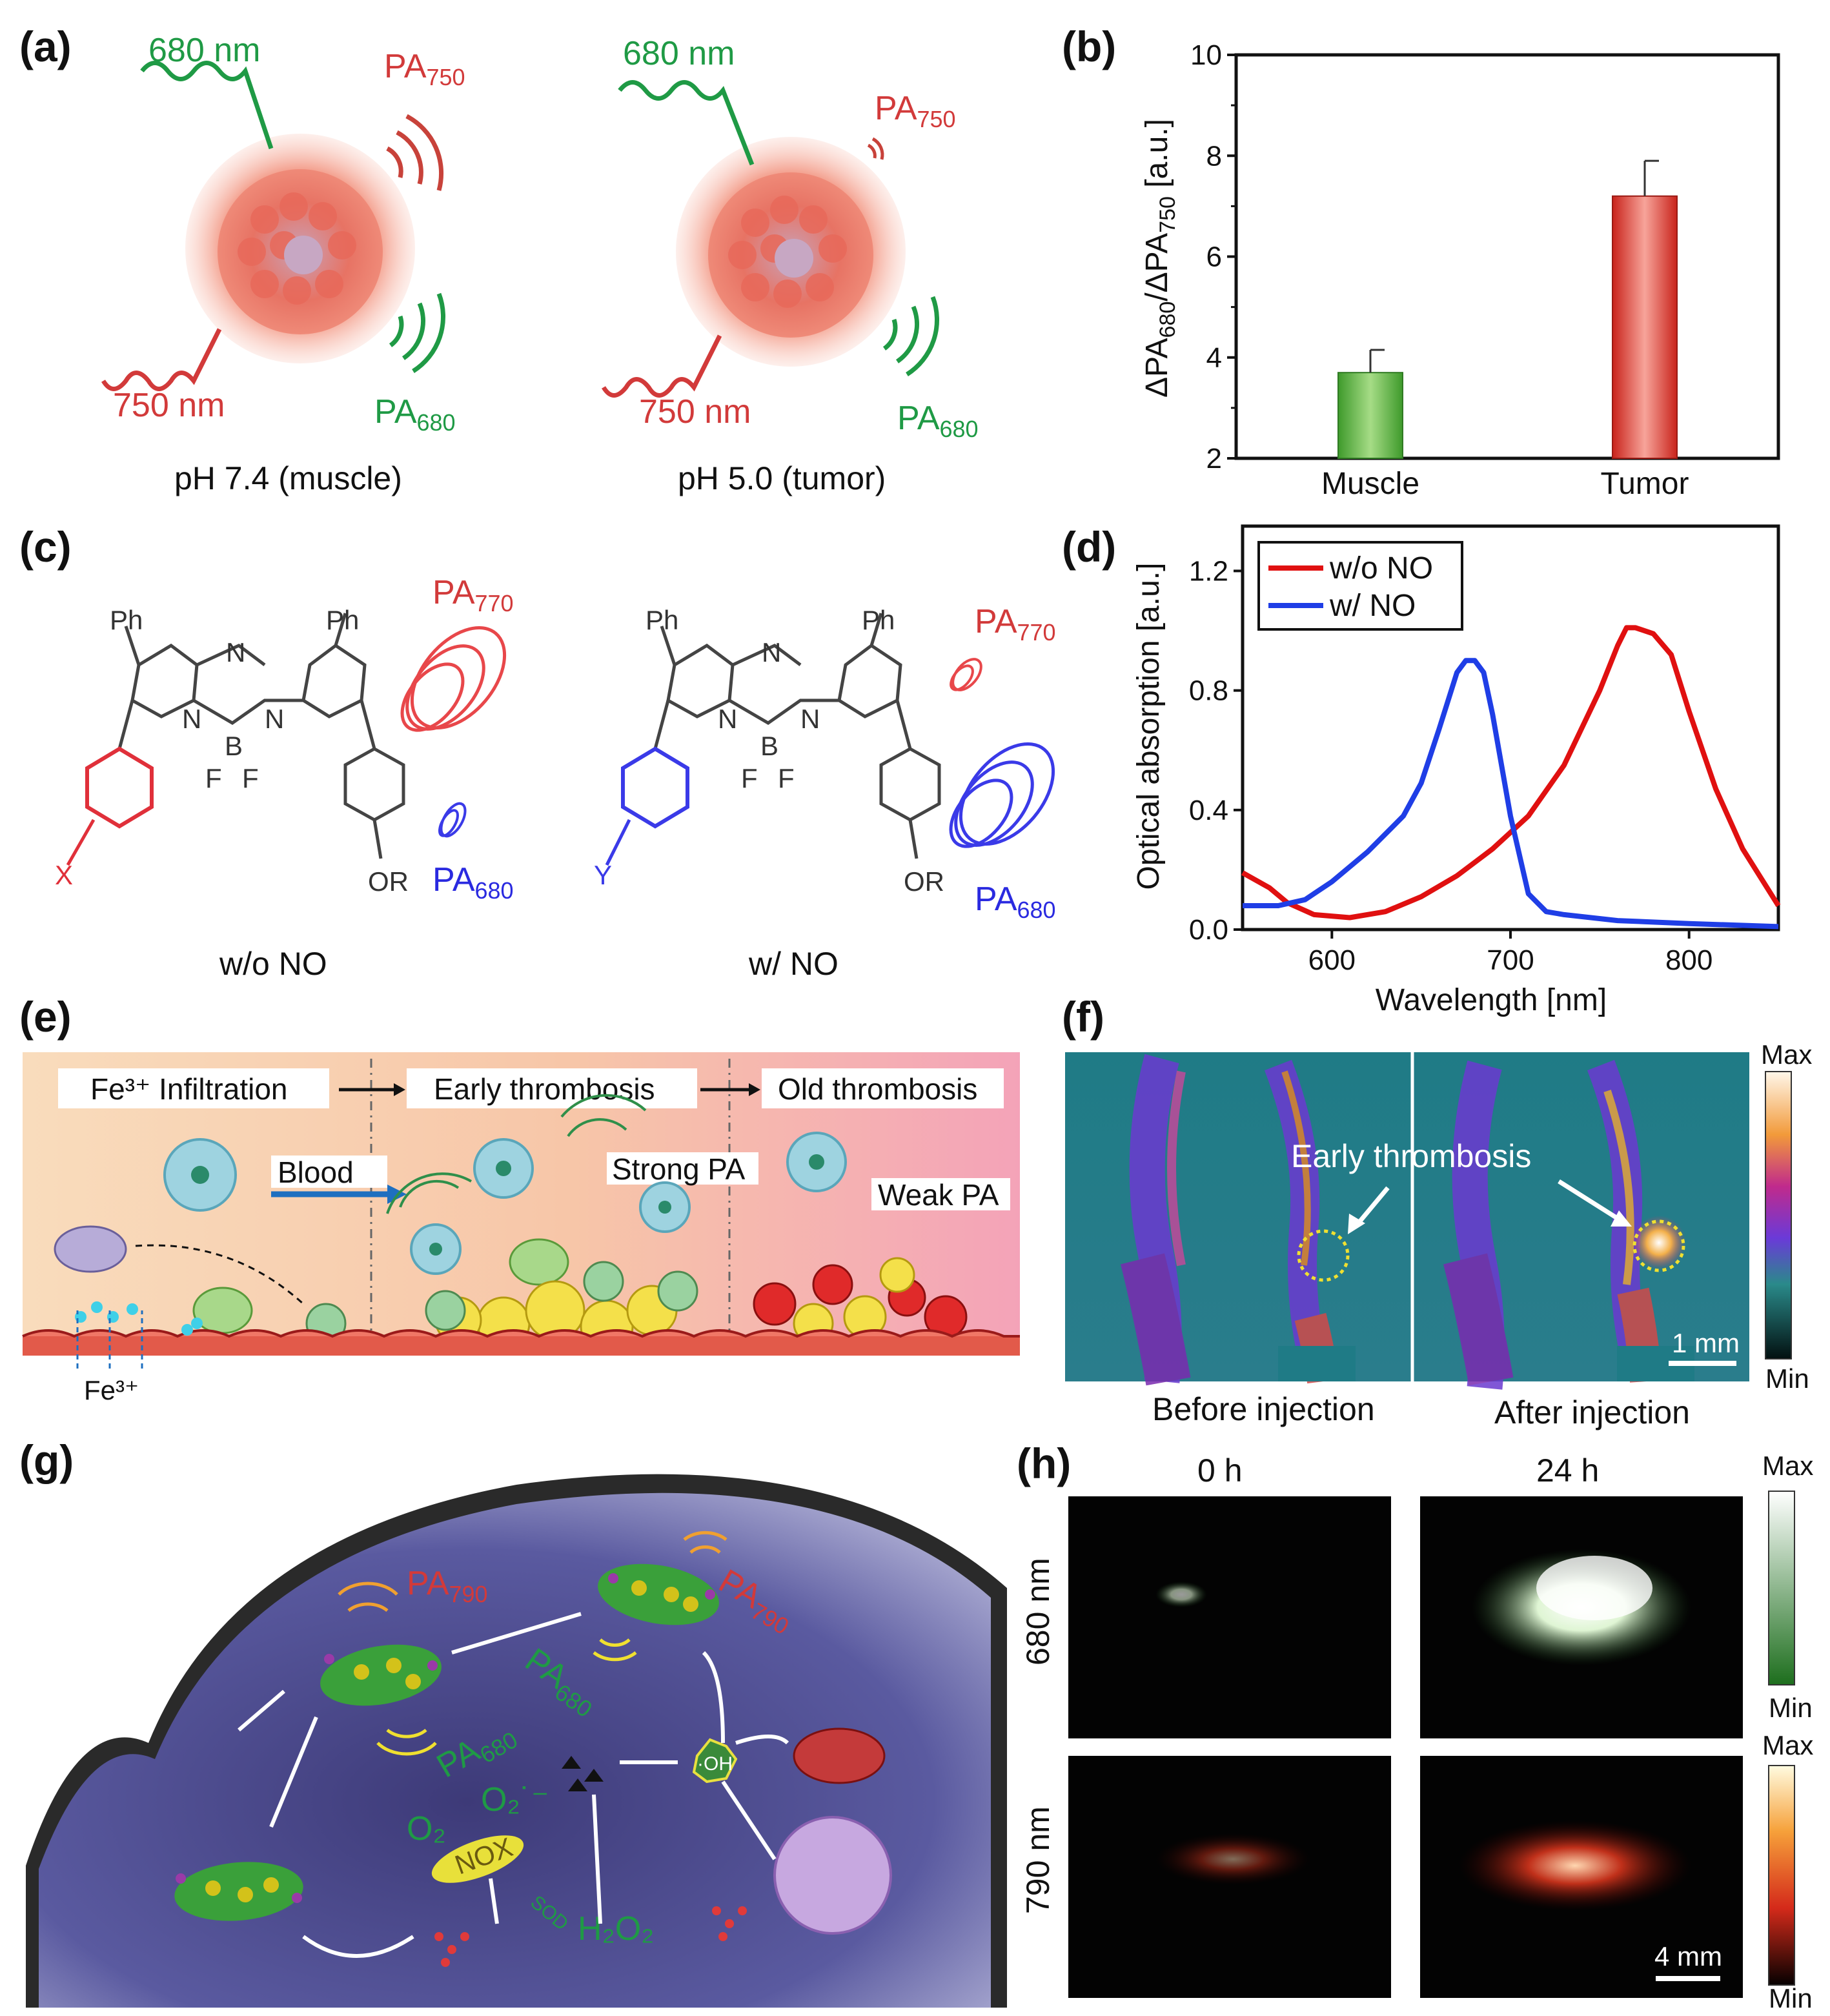  I want to click on atom-n-3: N, so click(274, 719).